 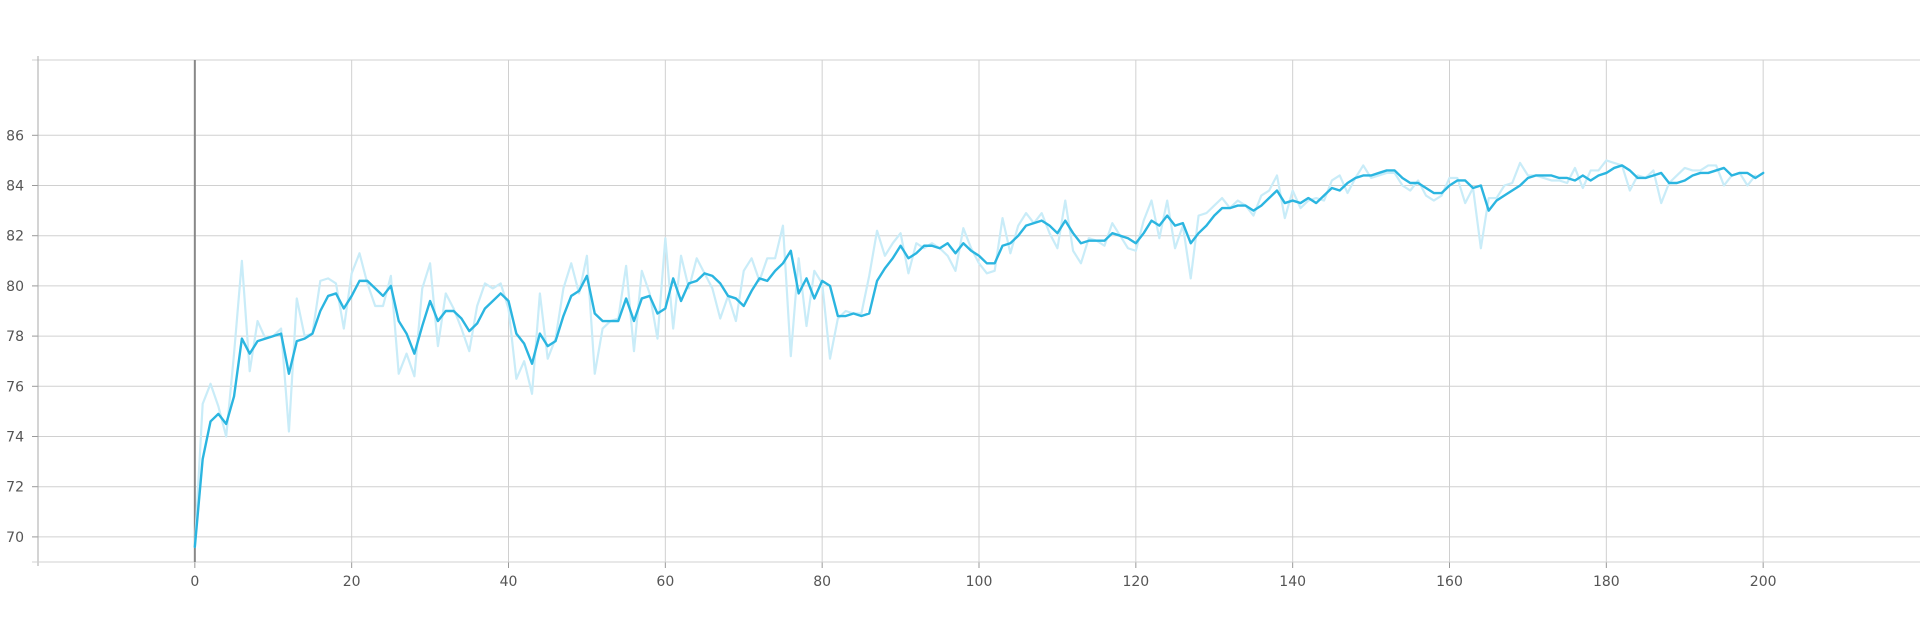 What do you see at coordinates (1606, 582) in the screenshot?
I see `x-tick-label: 180` at bounding box center [1606, 582].